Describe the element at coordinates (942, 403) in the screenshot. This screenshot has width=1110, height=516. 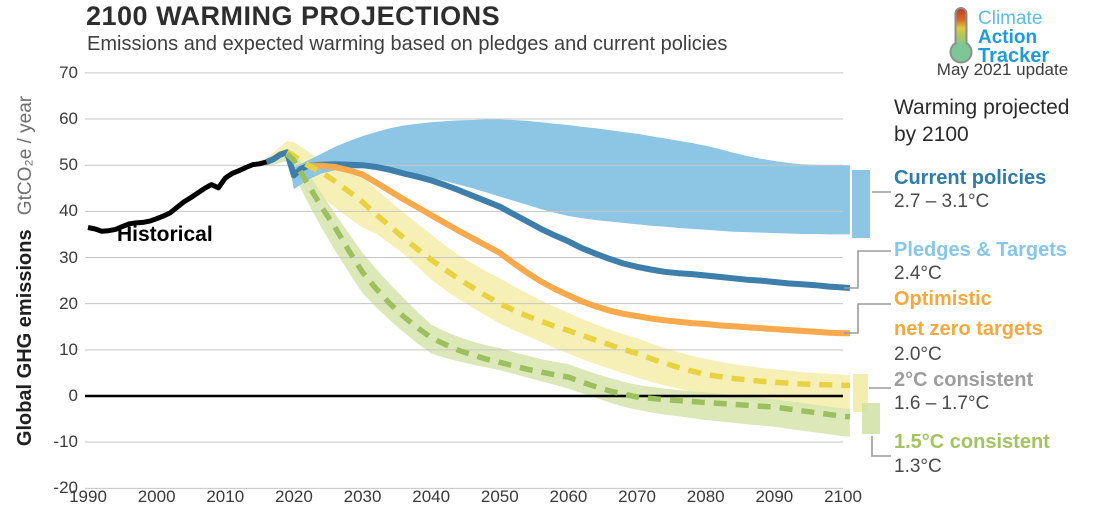
I see `legend-temp-2c: 1.6 – 1.7°C` at that location.